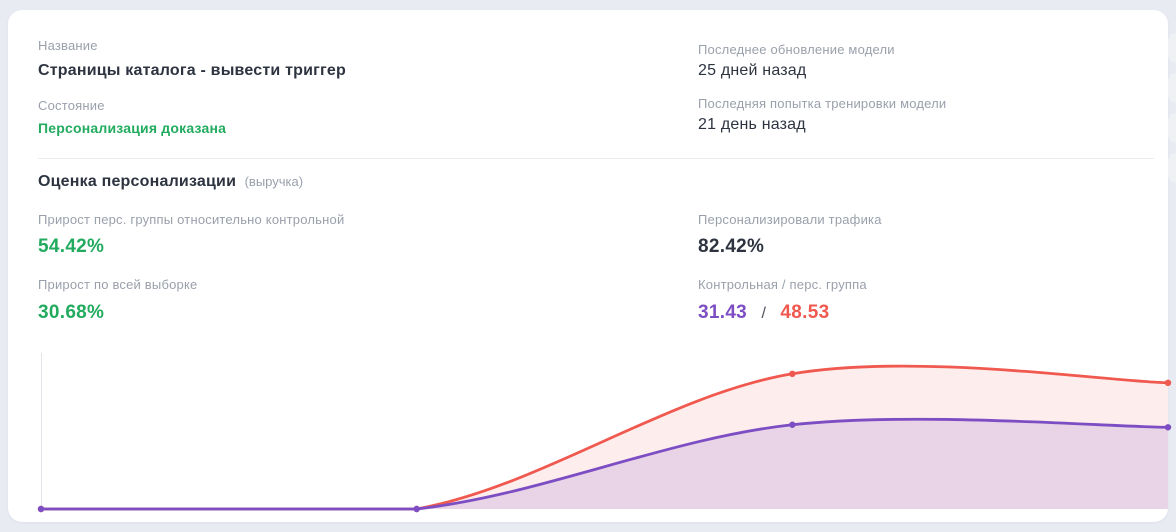 This screenshot has width=1176, height=532. I want to click on uplift-vs-control-value: 54.42%, so click(71, 246).